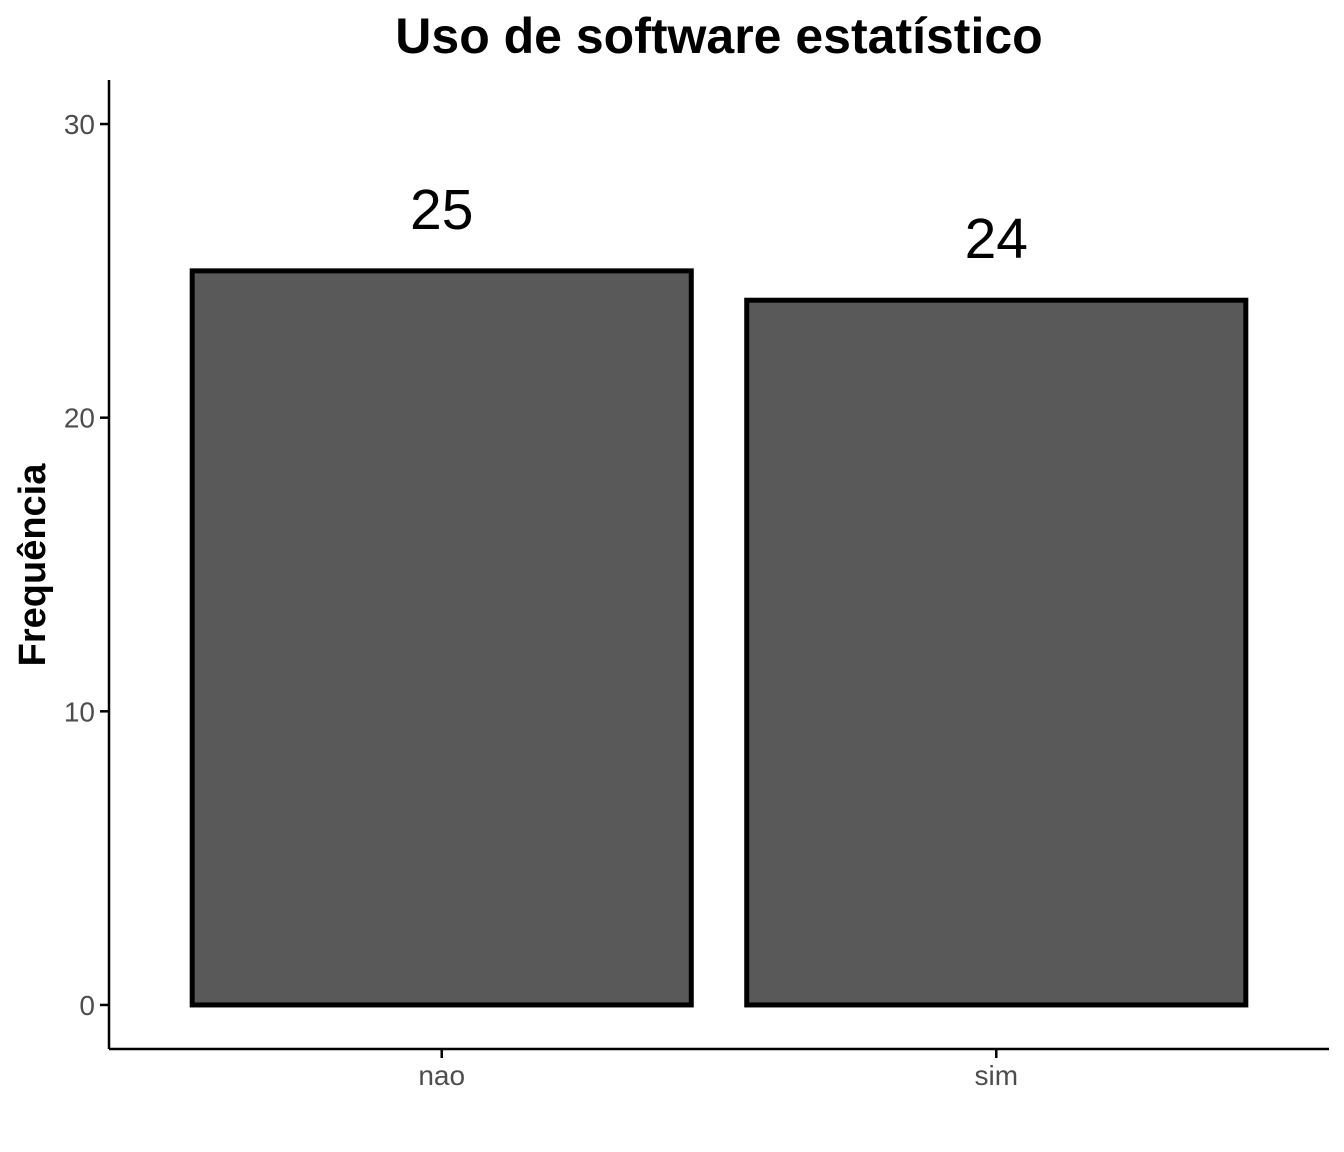 The width and height of the screenshot is (1344, 1152). Describe the element at coordinates (718, 1070) in the screenshot. I see `x-axis-ticks: nao sim` at that location.